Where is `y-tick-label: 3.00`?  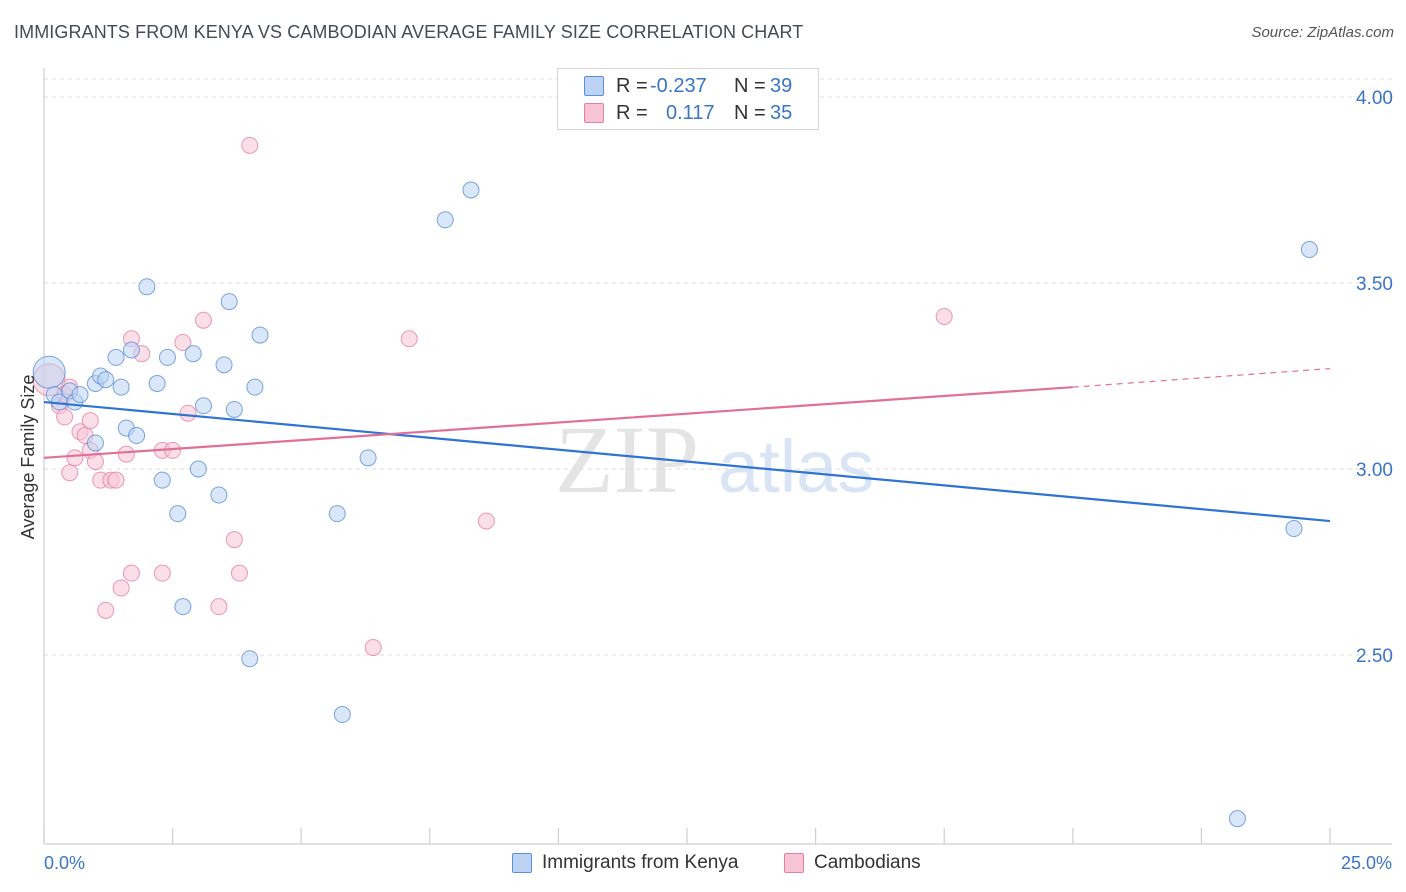
y-tick-label: 3.00 is located at coordinates (1374, 470).